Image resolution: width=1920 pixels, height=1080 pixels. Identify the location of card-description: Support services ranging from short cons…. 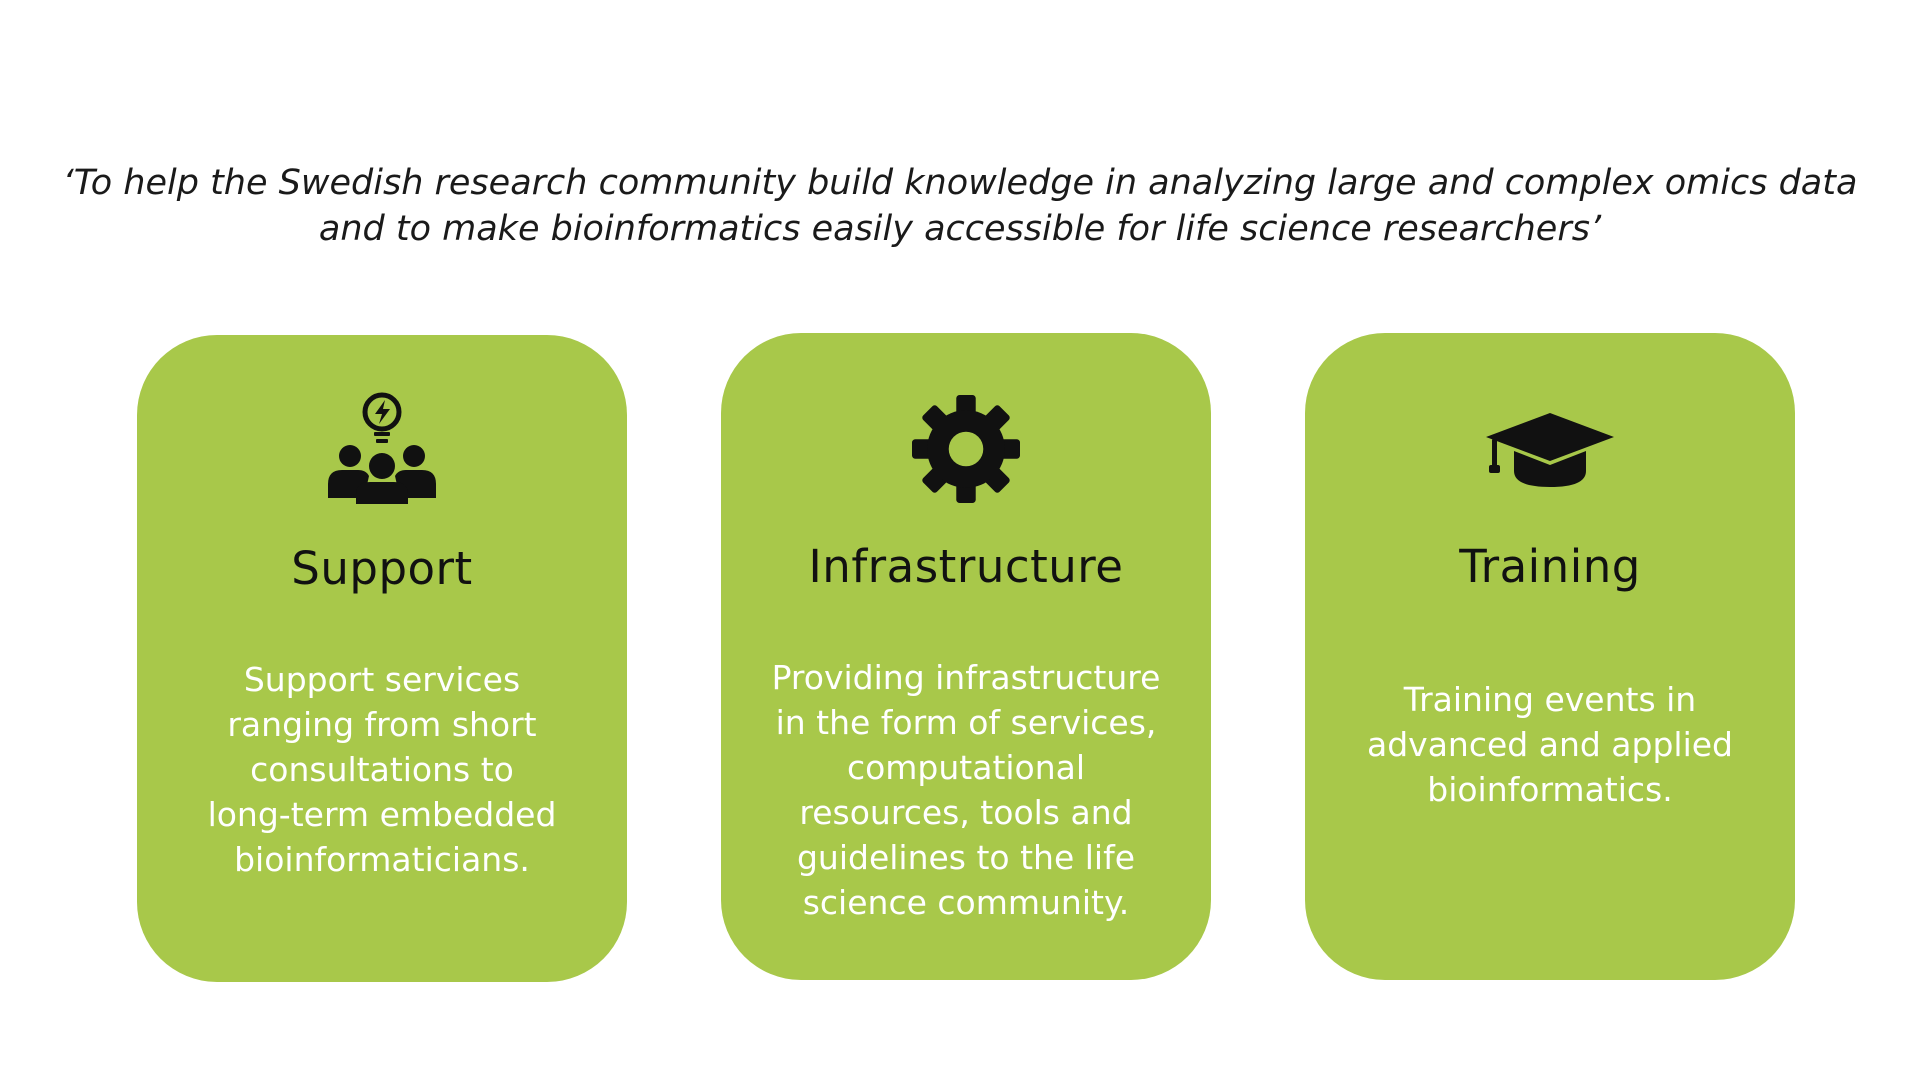
(382, 769).